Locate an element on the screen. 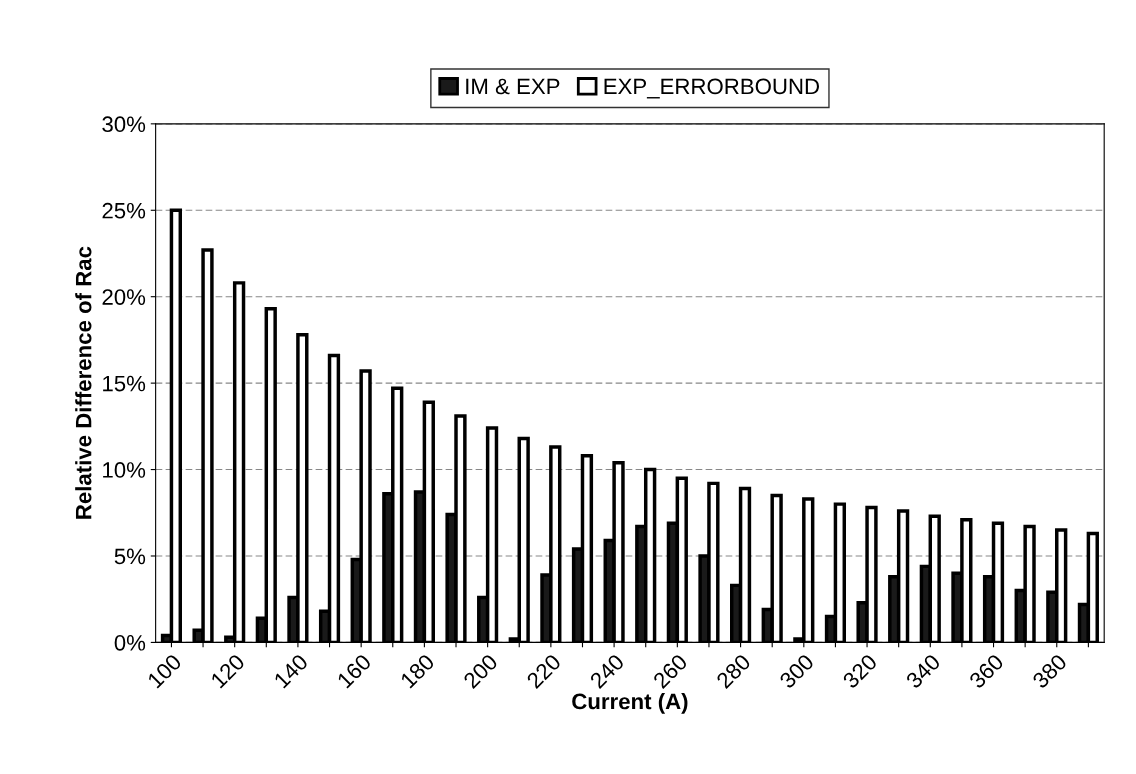  x-tick-label: 160 is located at coordinates (354, 671).